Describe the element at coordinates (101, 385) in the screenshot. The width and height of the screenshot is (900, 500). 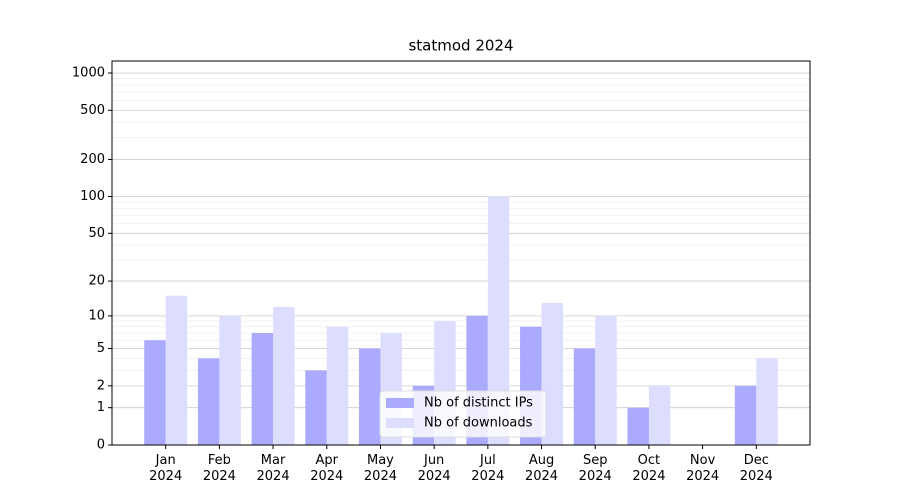
I see `y-tick-label: 2` at that location.